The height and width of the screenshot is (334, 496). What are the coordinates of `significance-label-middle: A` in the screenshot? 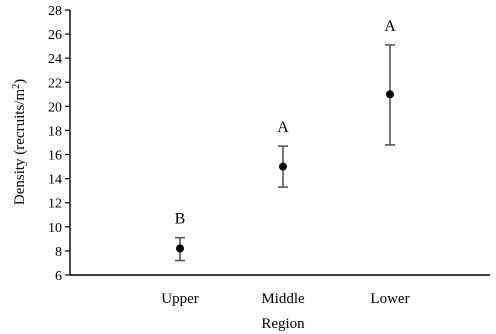 It's located at (283, 127).